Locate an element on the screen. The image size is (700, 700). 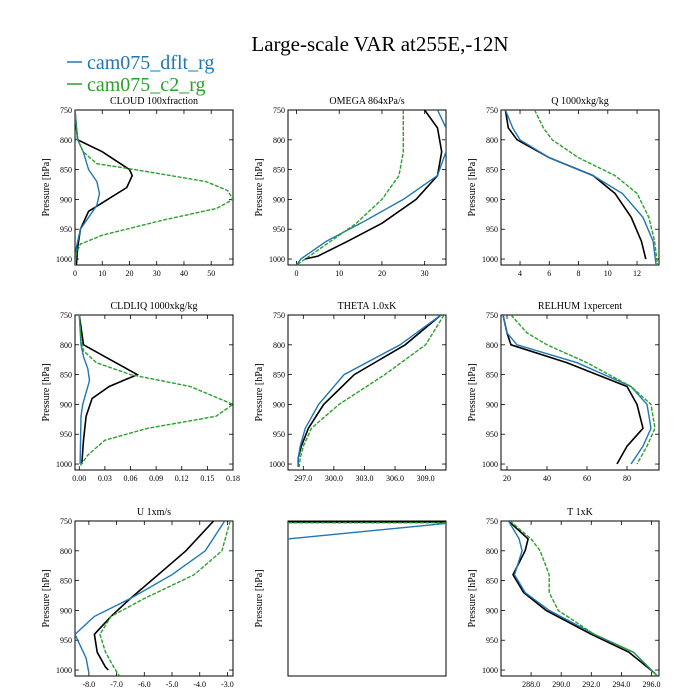
panel-title: THETA 1.0xK is located at coordinates (367, 306).